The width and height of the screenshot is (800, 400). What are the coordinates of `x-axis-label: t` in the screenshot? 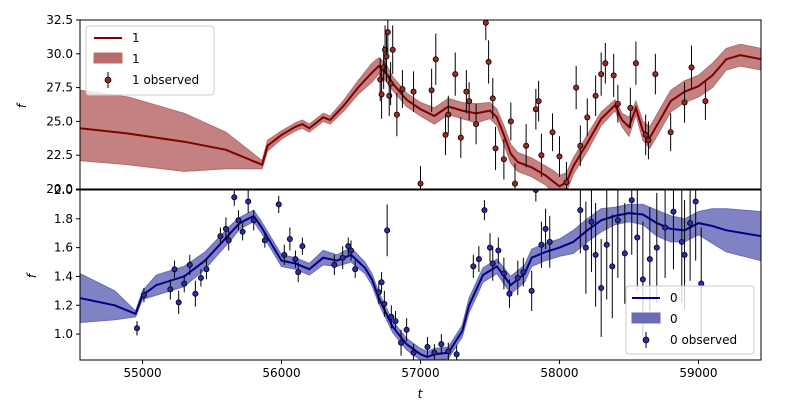 It's located at (421, 393).